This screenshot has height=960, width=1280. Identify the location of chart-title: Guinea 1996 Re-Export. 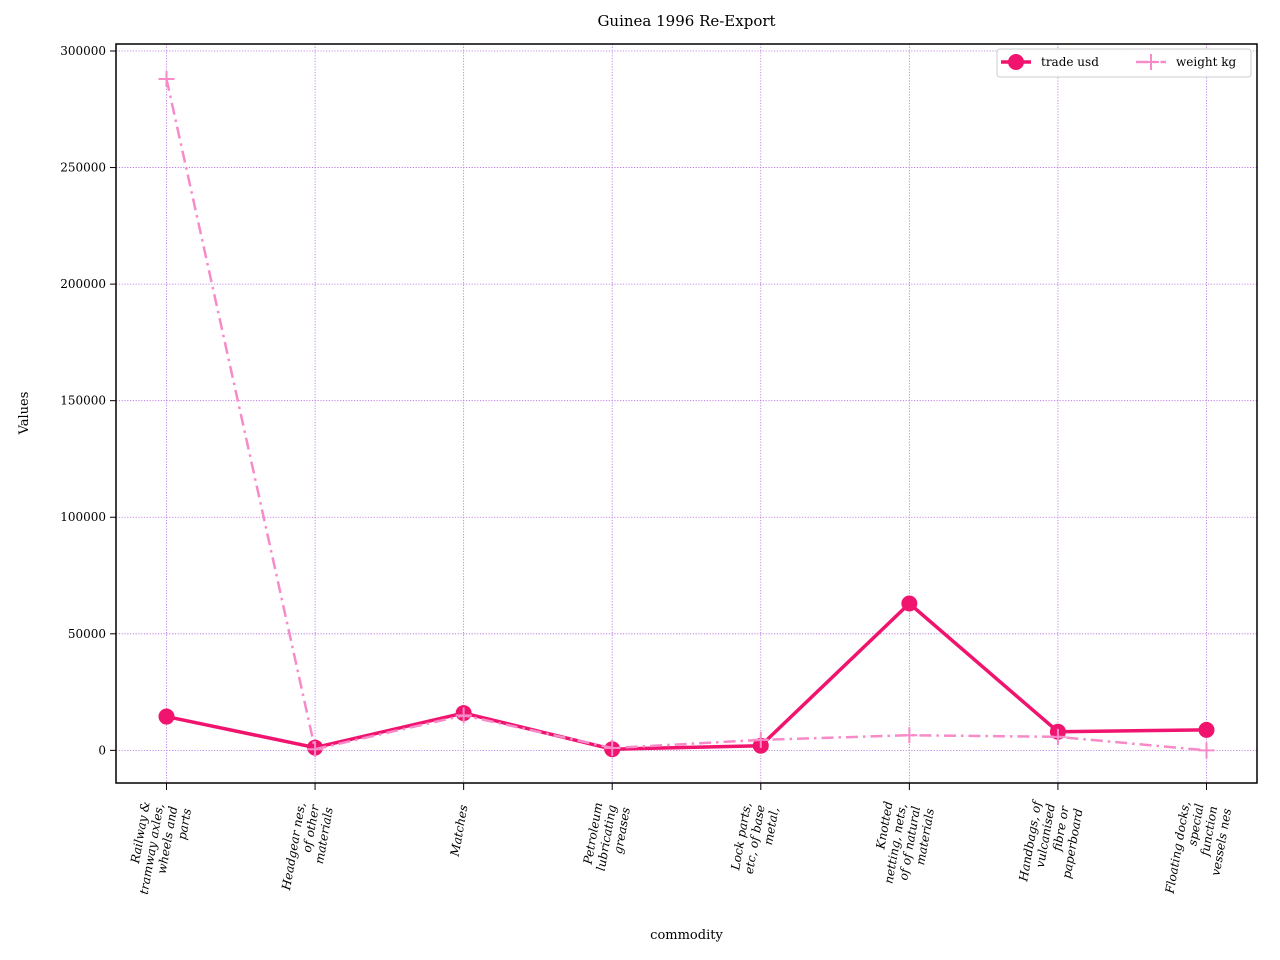
(686, 21).